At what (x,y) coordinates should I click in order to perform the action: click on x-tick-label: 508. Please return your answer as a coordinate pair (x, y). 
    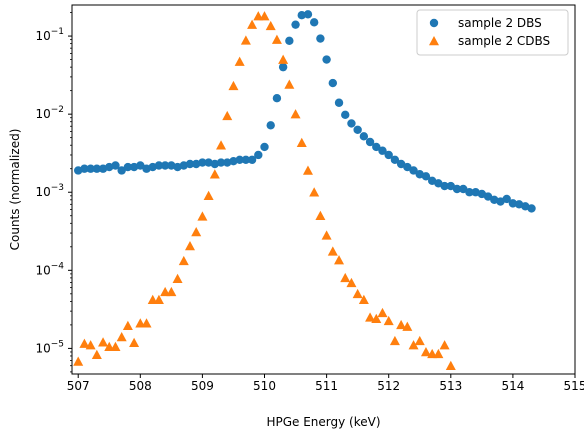
    Looking at the image, I should click on (140, 386).